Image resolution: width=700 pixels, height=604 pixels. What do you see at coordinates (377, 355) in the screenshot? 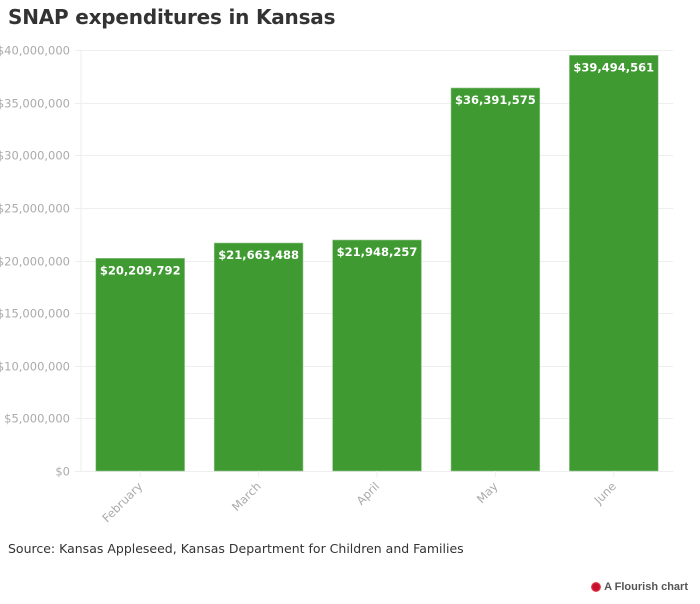
I see `bar-april` at bounding box center [377, 355].